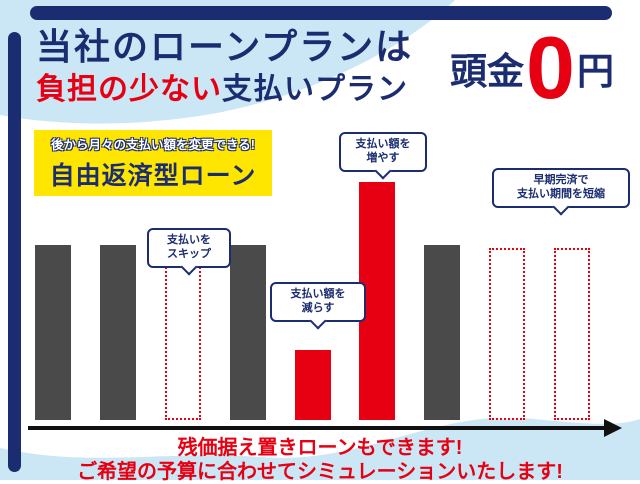  I want to click on annotation-early-line2: 支払い期間を短縮, so click(561, 193).